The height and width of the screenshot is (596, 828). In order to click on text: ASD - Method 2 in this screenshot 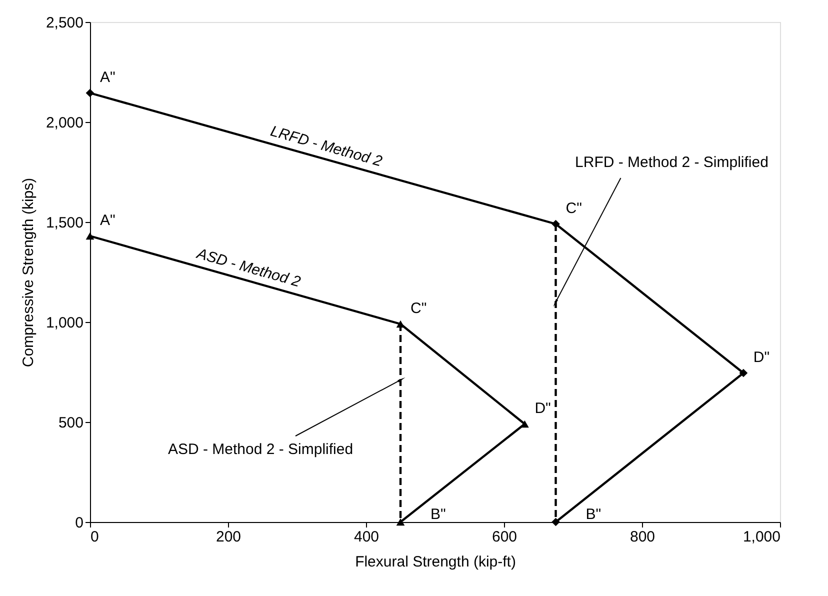, I will do `click(248, 267)`.